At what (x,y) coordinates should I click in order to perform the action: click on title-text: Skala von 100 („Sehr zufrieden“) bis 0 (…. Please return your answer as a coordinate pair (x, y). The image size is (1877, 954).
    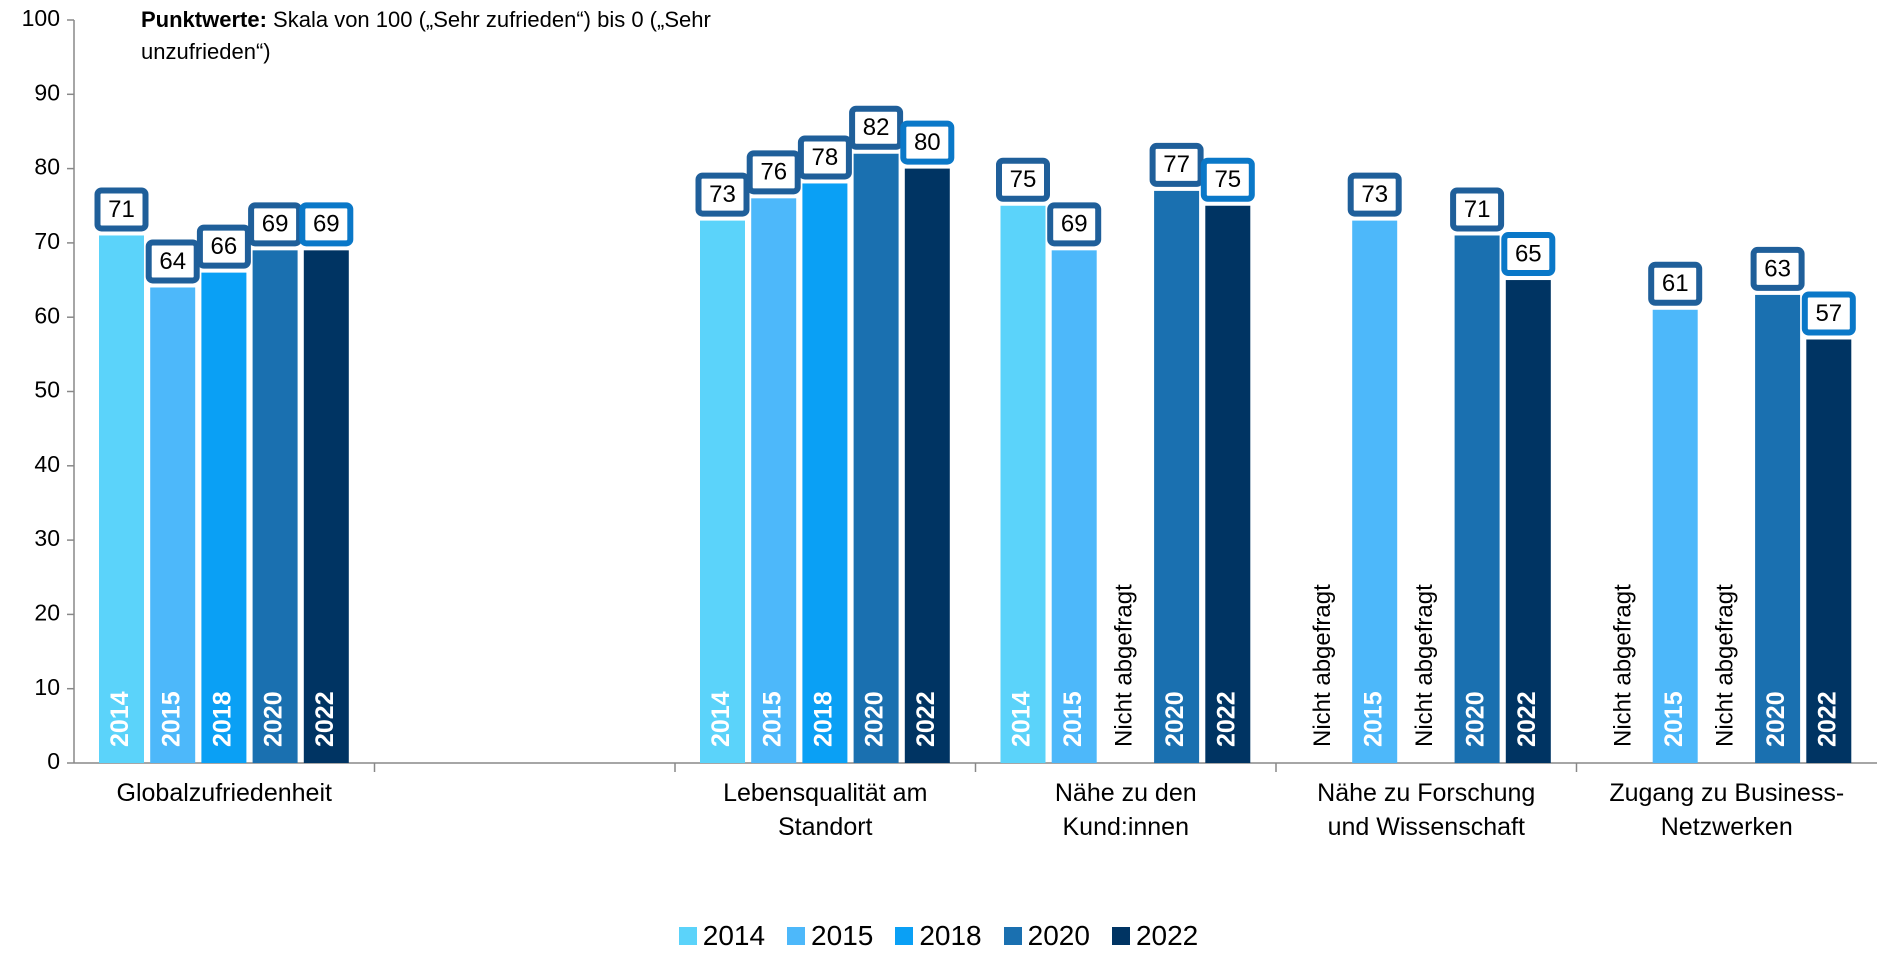
    Looking at the image, I should click on (426, 35).